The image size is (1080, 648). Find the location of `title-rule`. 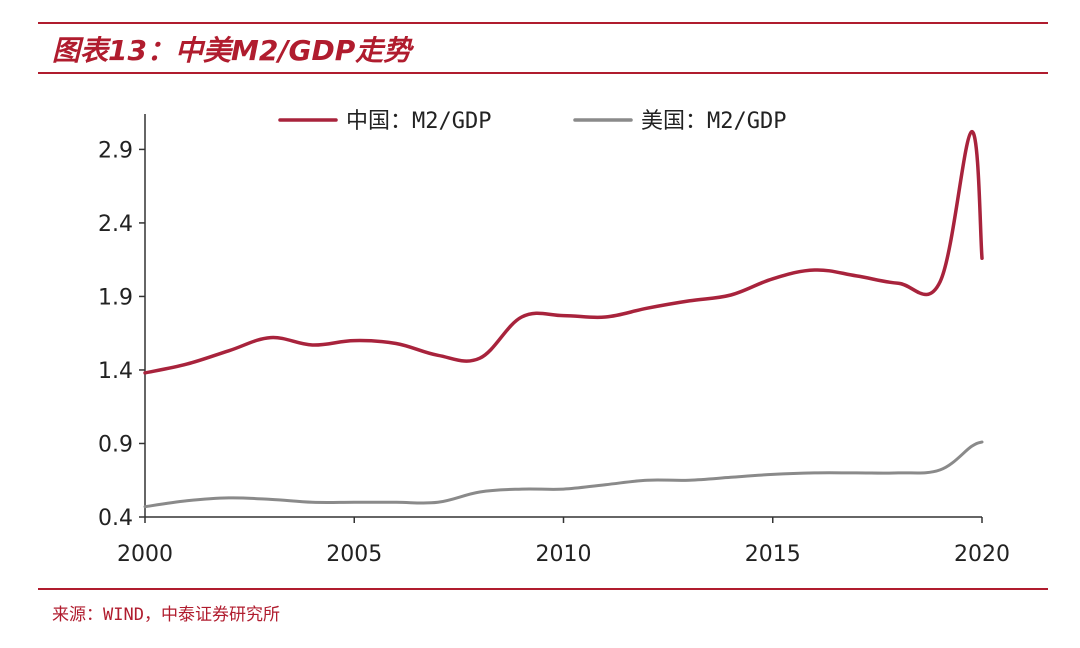

title-rule is located at coordinates (543, 73).